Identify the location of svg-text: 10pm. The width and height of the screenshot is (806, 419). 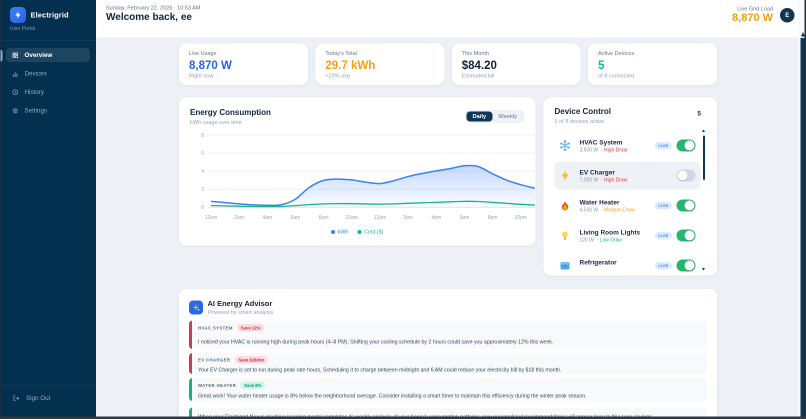
(520, 218).